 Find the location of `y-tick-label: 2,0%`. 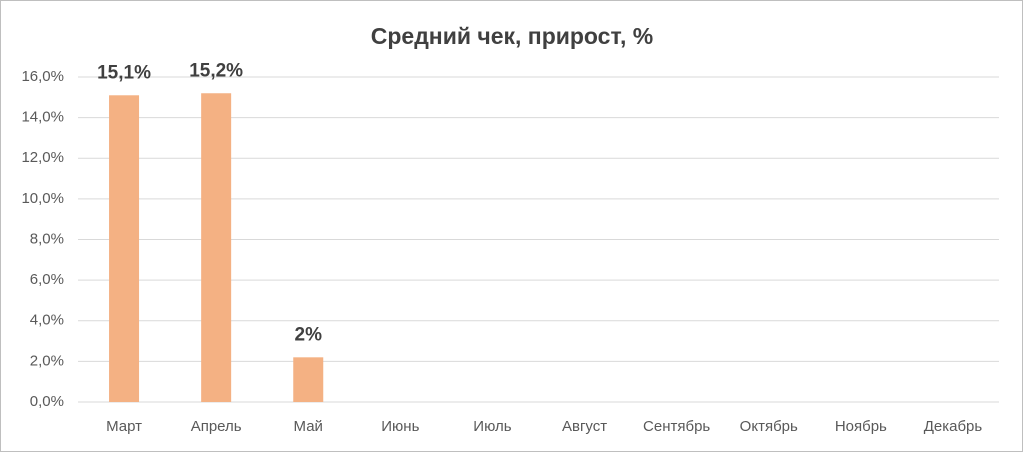

y-tick-label: 2,0% is located at coordinates (47, 360).